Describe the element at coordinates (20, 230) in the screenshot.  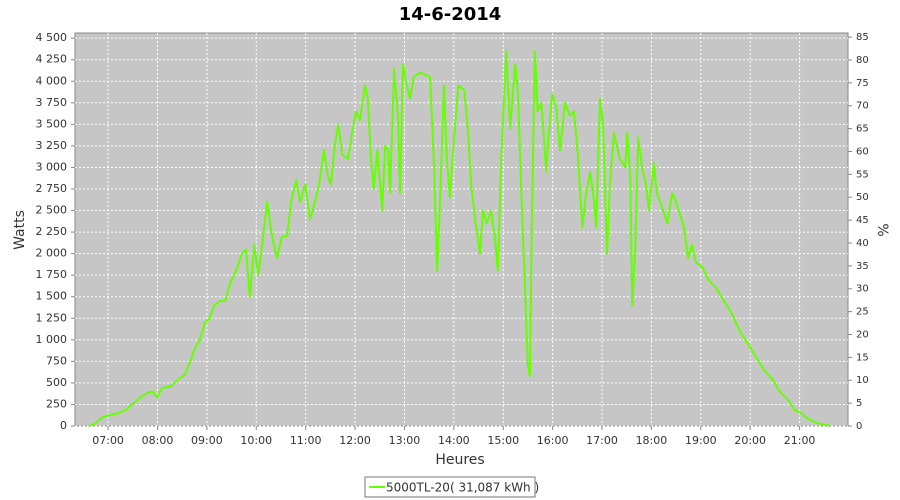
I see `y-axis-label: Watts` at that location.